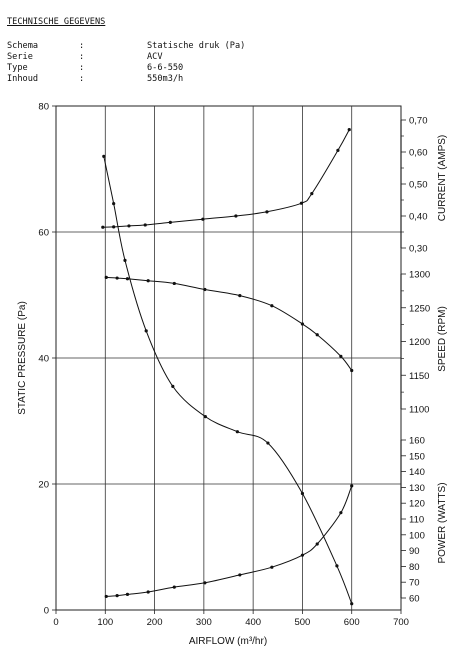  What do you see at coordinates (418, 153) in the screenshot?
I see `right-tick-label: 0,60` at bounding box center [418, 153].